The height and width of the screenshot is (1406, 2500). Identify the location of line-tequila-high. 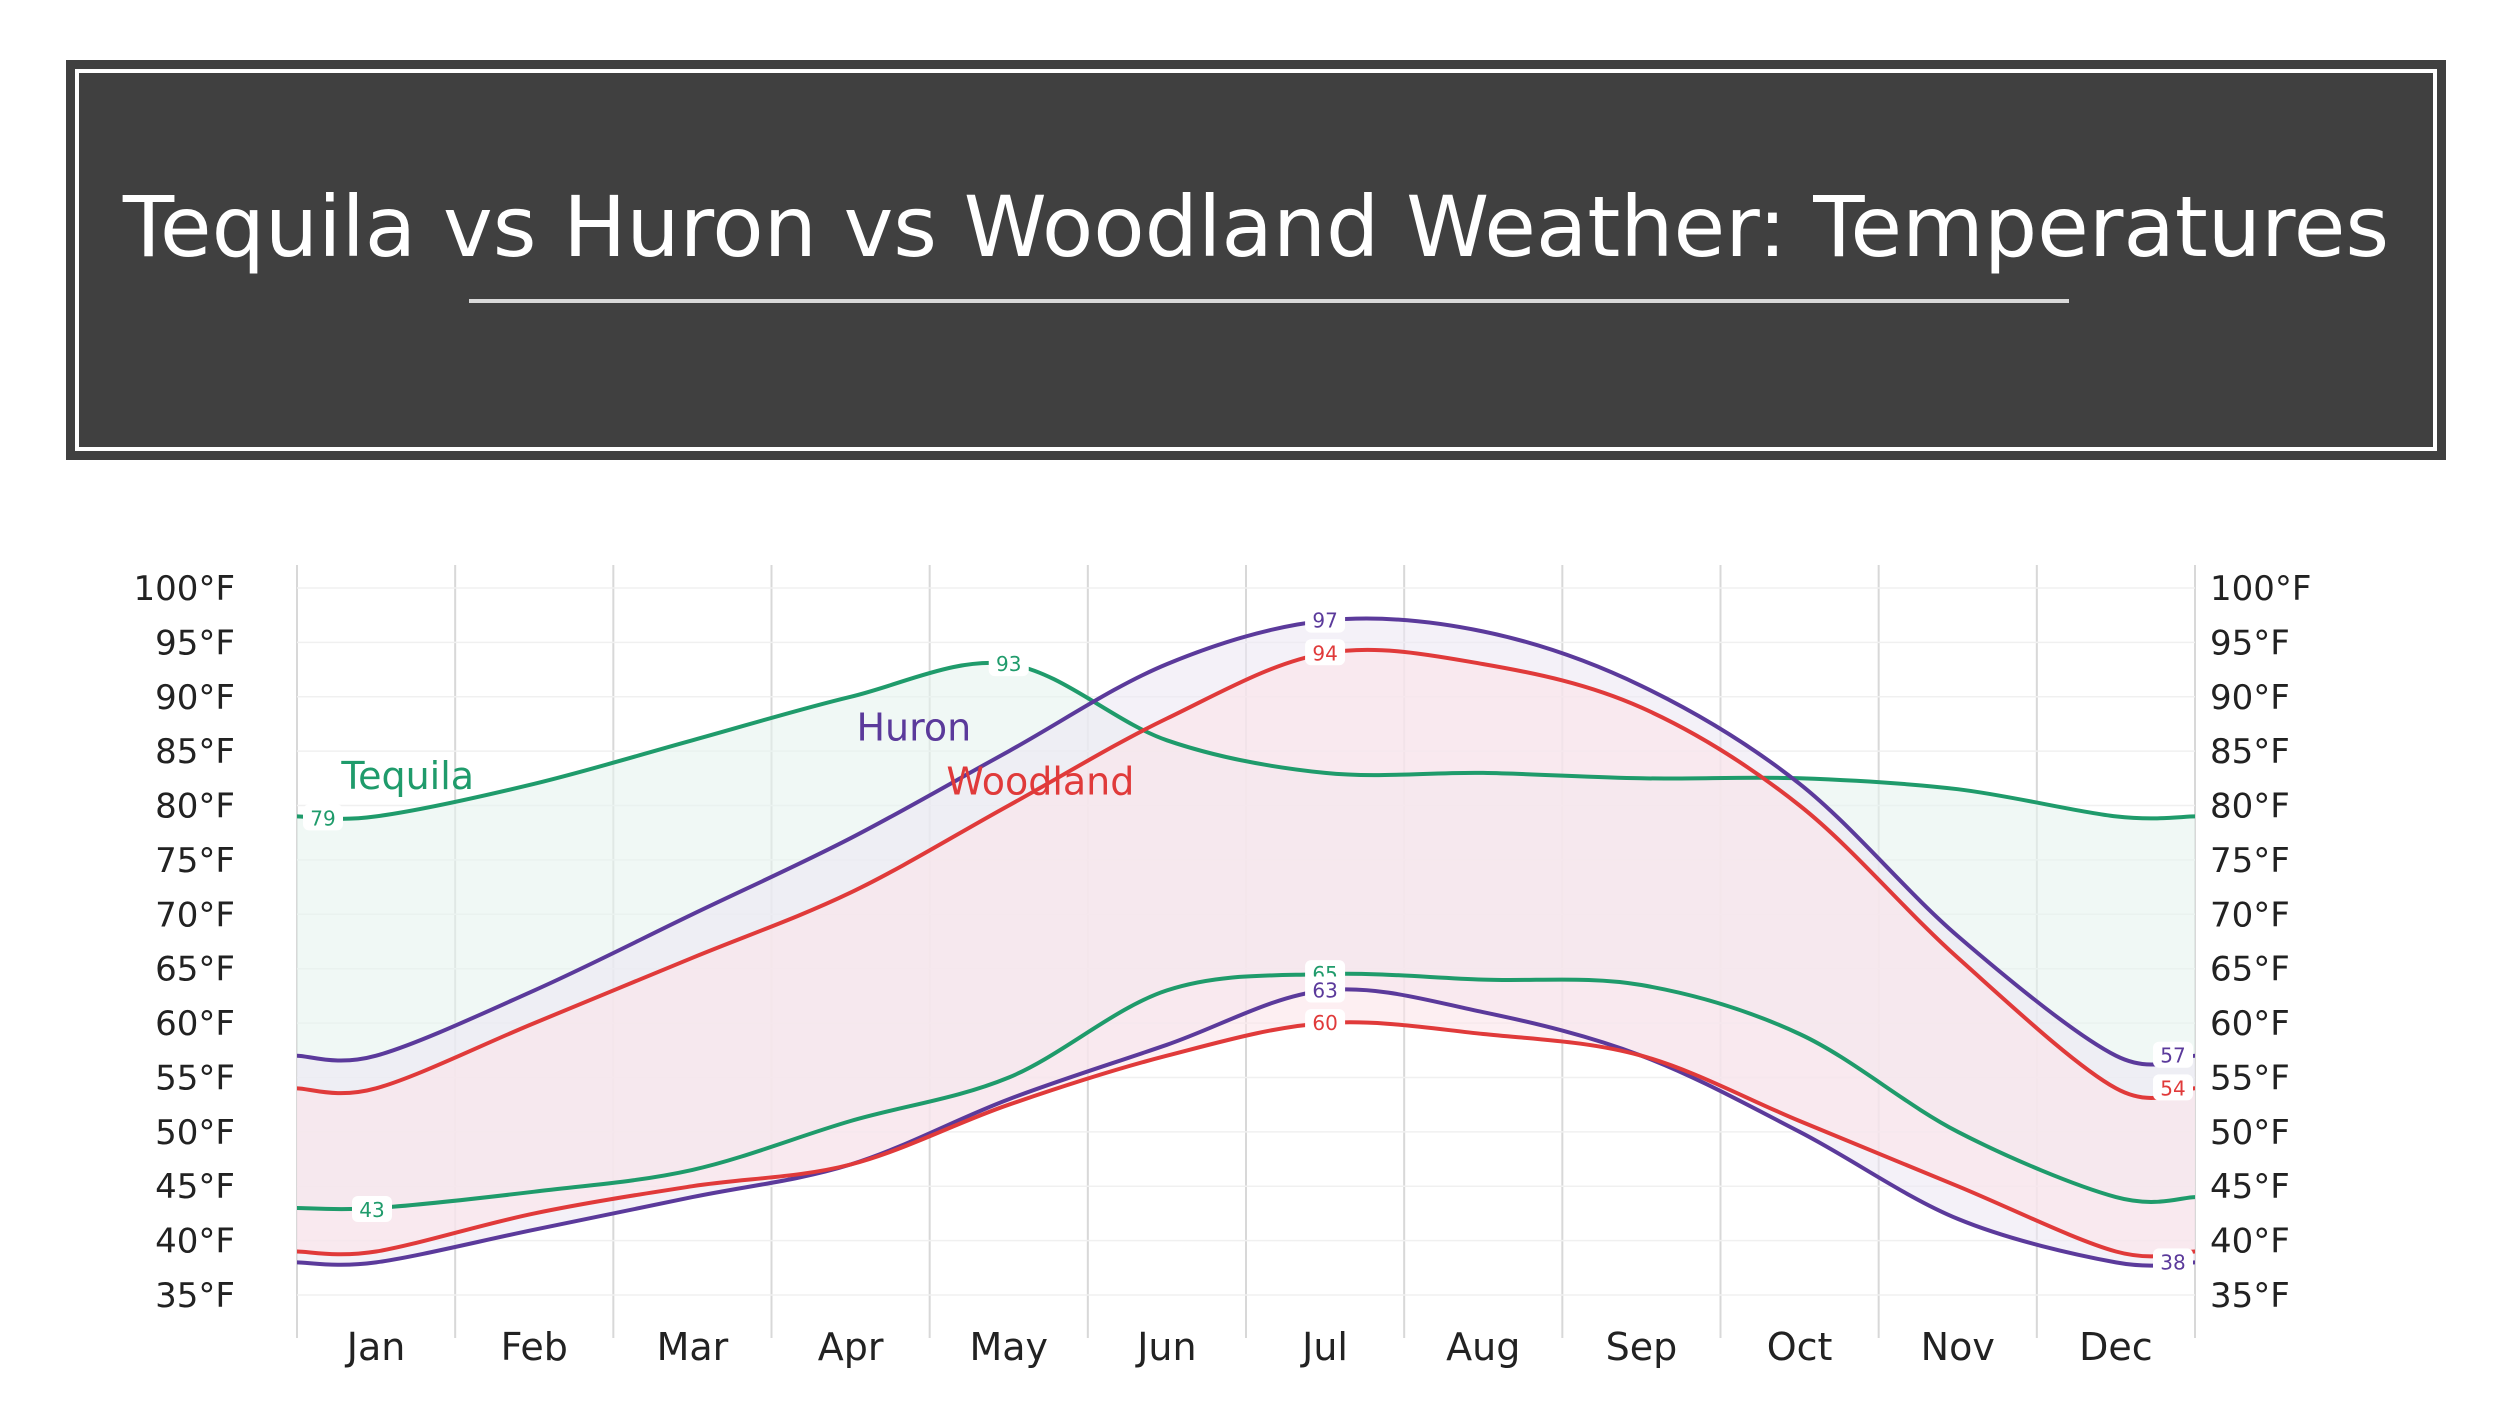
(1246, 741).